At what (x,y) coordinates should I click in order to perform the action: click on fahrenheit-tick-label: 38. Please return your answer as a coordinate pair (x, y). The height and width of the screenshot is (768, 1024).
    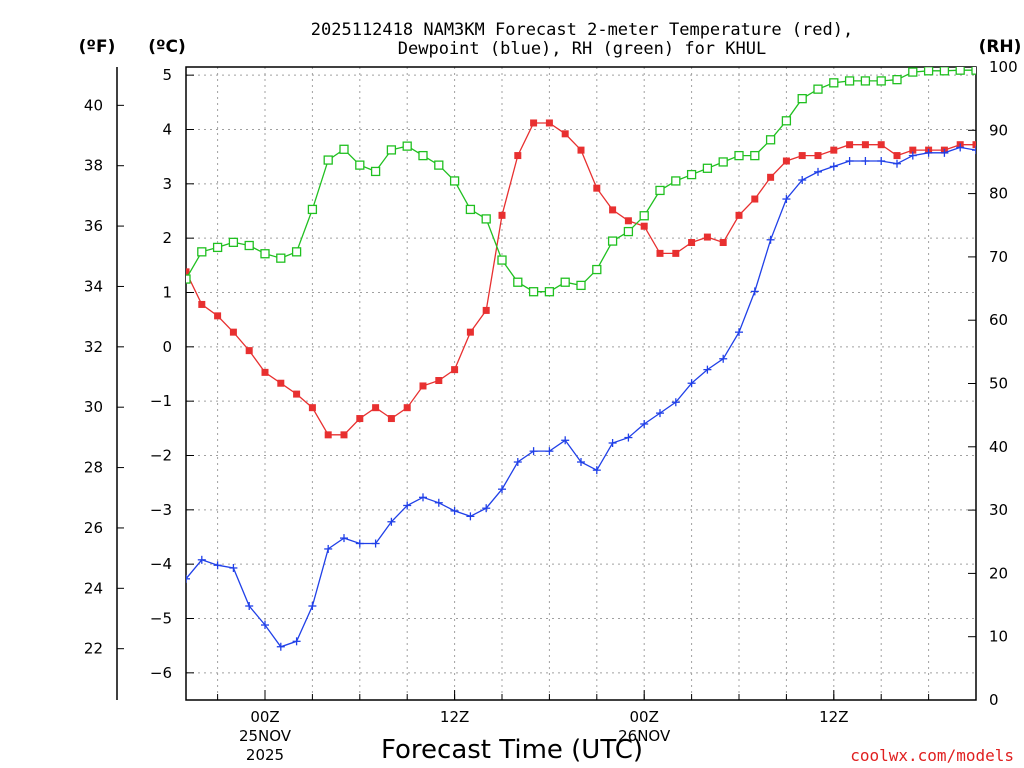
    Looking at the image, I should click on (93, 166).